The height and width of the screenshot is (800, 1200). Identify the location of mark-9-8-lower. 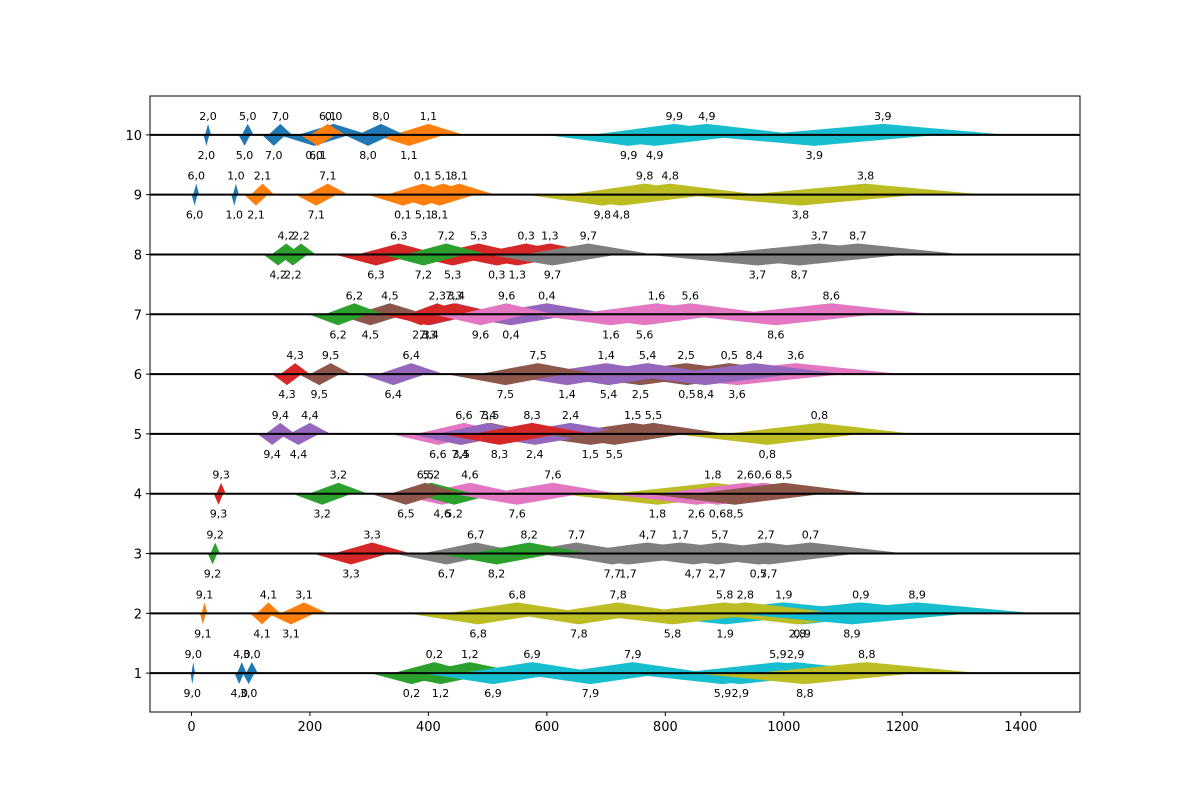
(602, 200).